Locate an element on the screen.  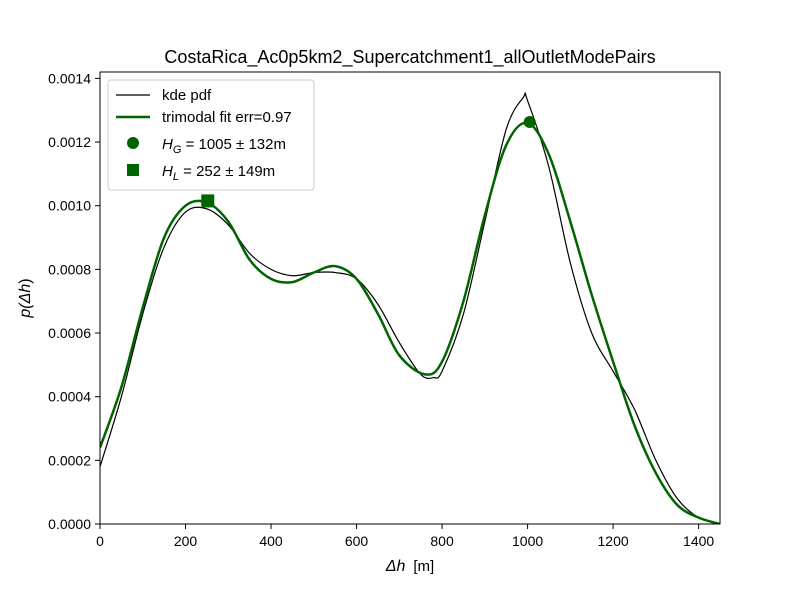
marker-h-l is located at coordinates (208, 201).